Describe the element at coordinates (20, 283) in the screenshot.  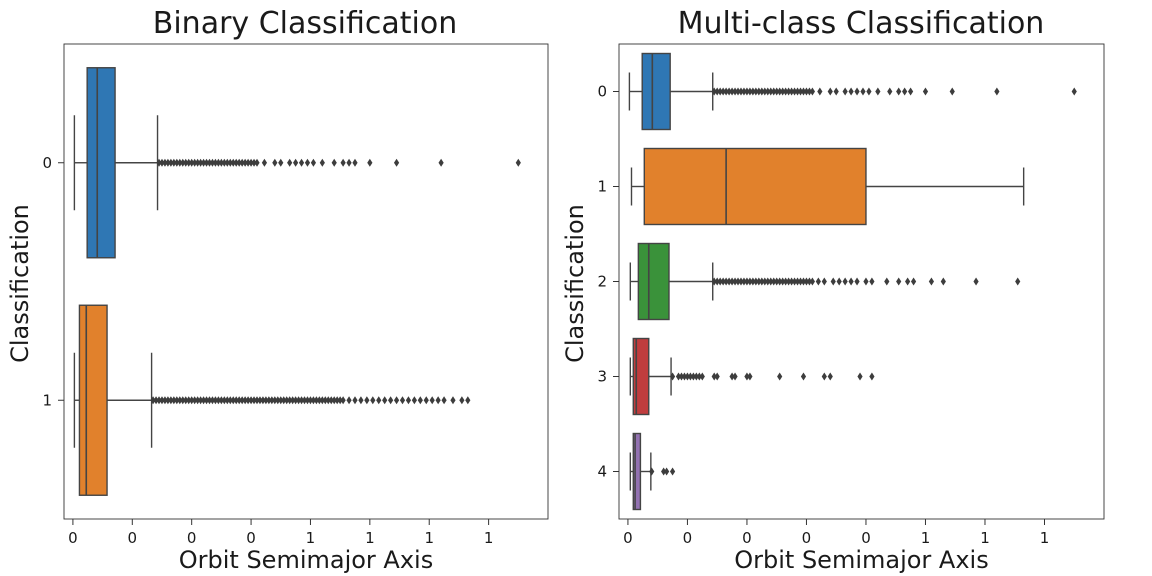
I see `y-axis-label: Classification` at that location.